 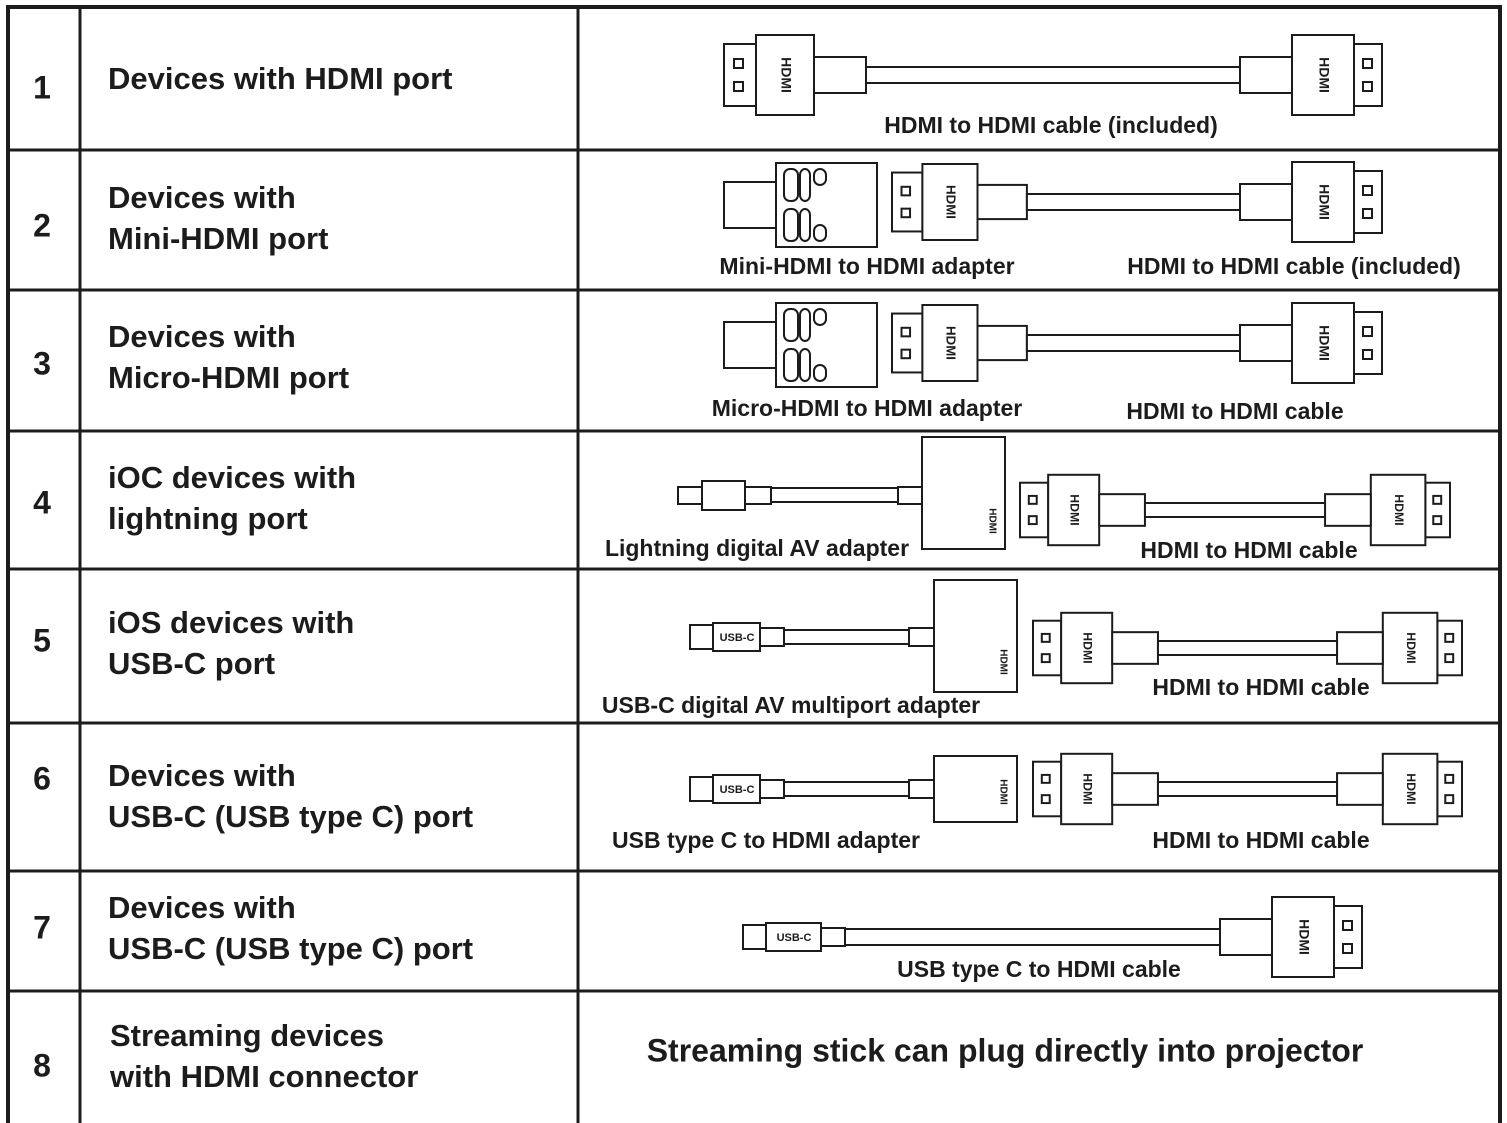 What do you see at coordinates (280, 78) in the screenshot?
I see `device-type: Devices with HDMI port` at bounding box center [280, 78].